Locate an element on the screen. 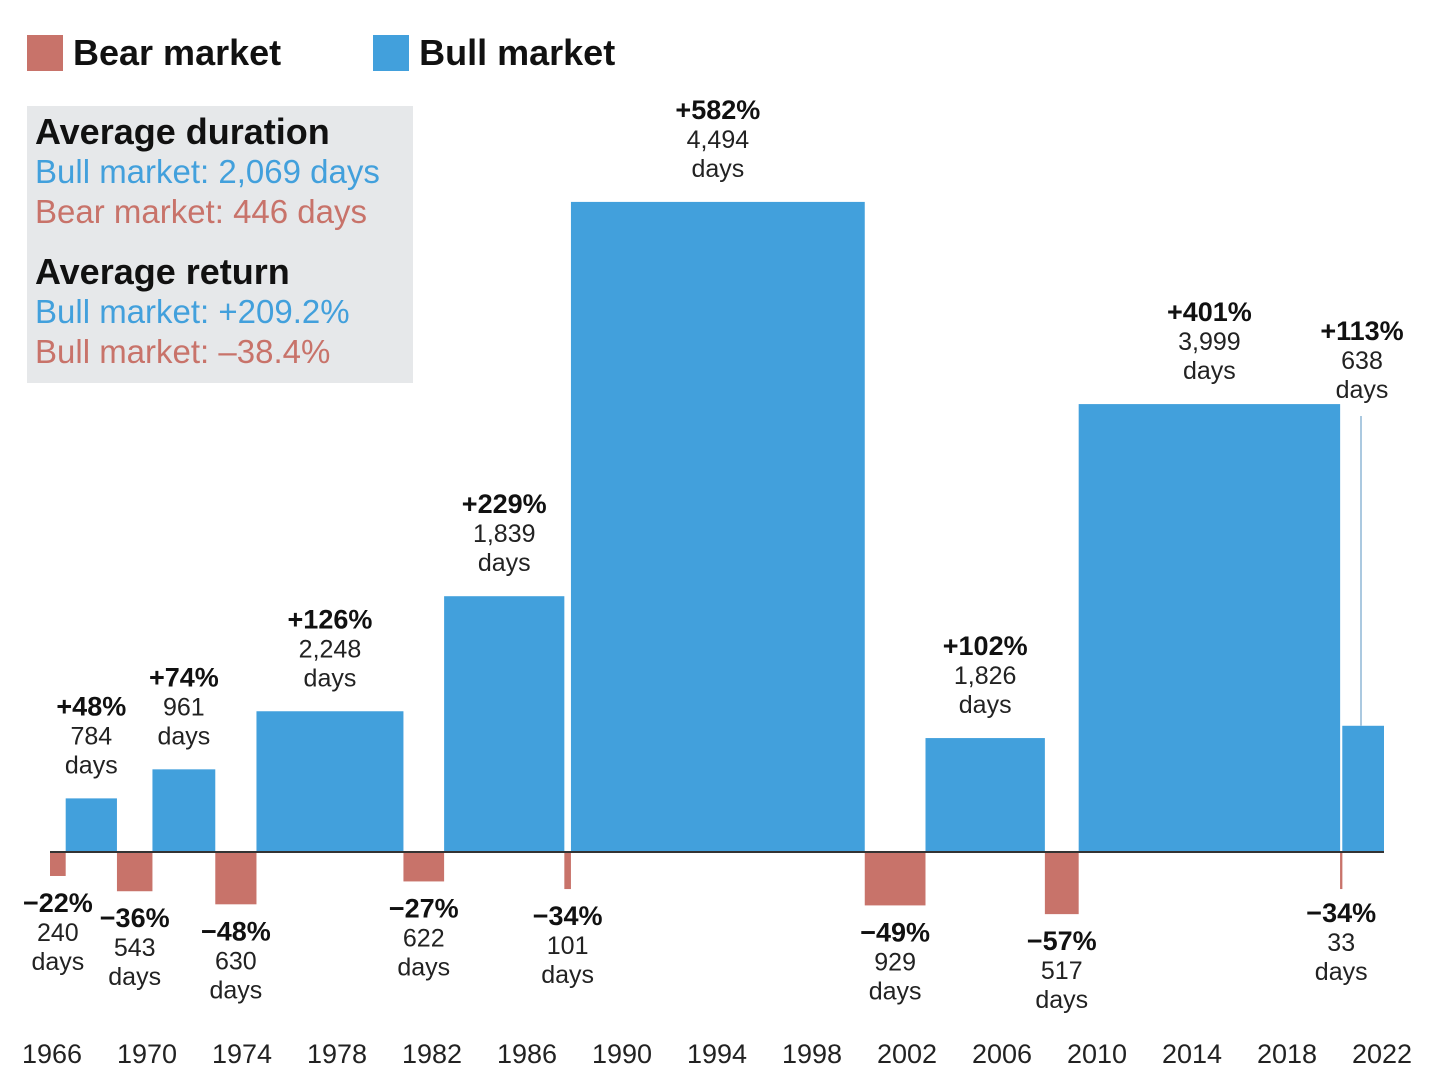 Image resolution: width=1438 pixels, height=1086 pixels. x-tick-label: 1998 is located at coordinates (812, 1054).